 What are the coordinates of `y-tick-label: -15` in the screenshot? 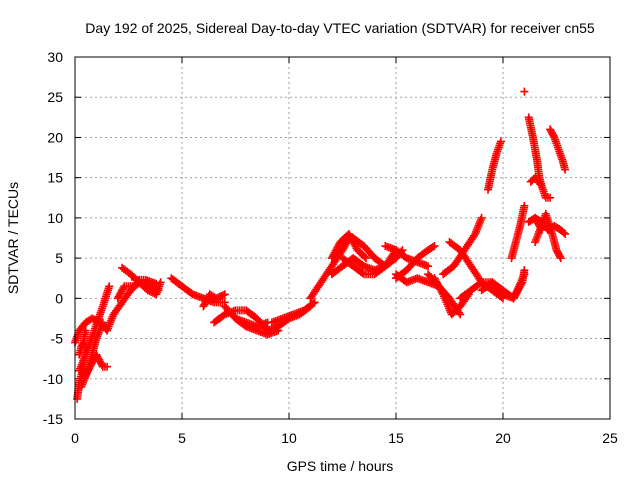 It's located at (53, 419).